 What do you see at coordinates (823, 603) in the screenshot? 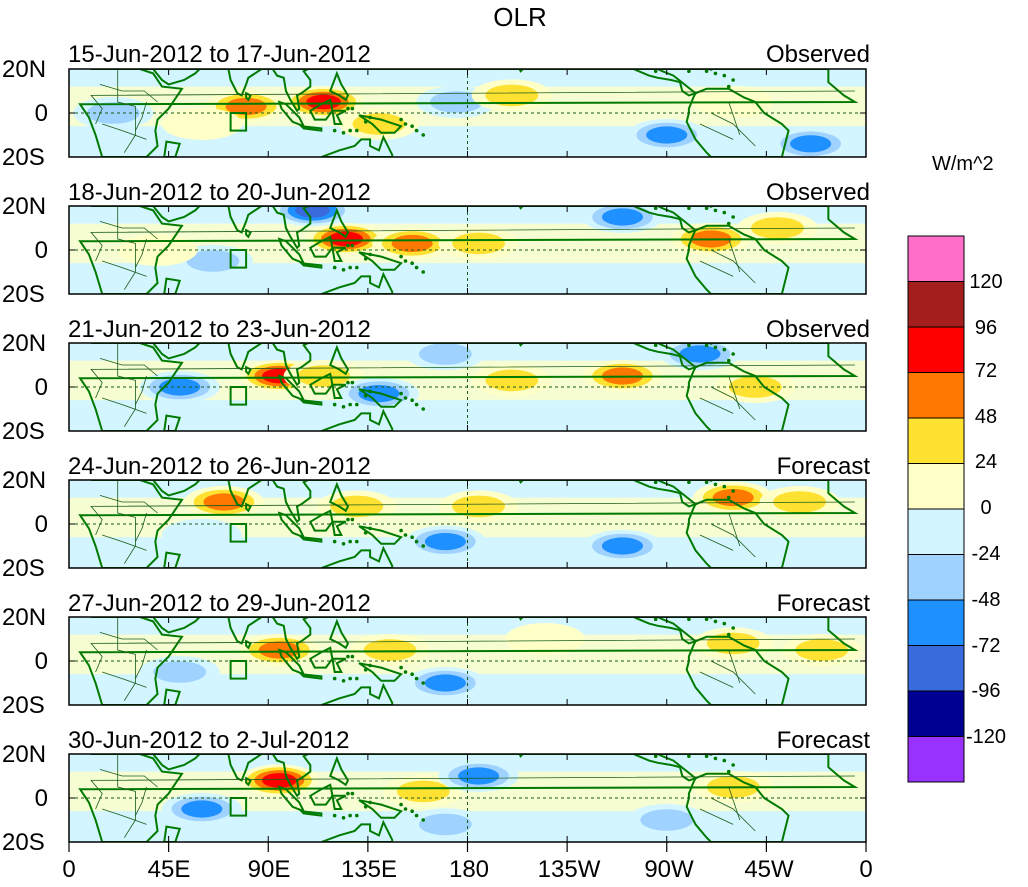
I see `panel-5-status: Forecast` at bounding box center [823, 603].